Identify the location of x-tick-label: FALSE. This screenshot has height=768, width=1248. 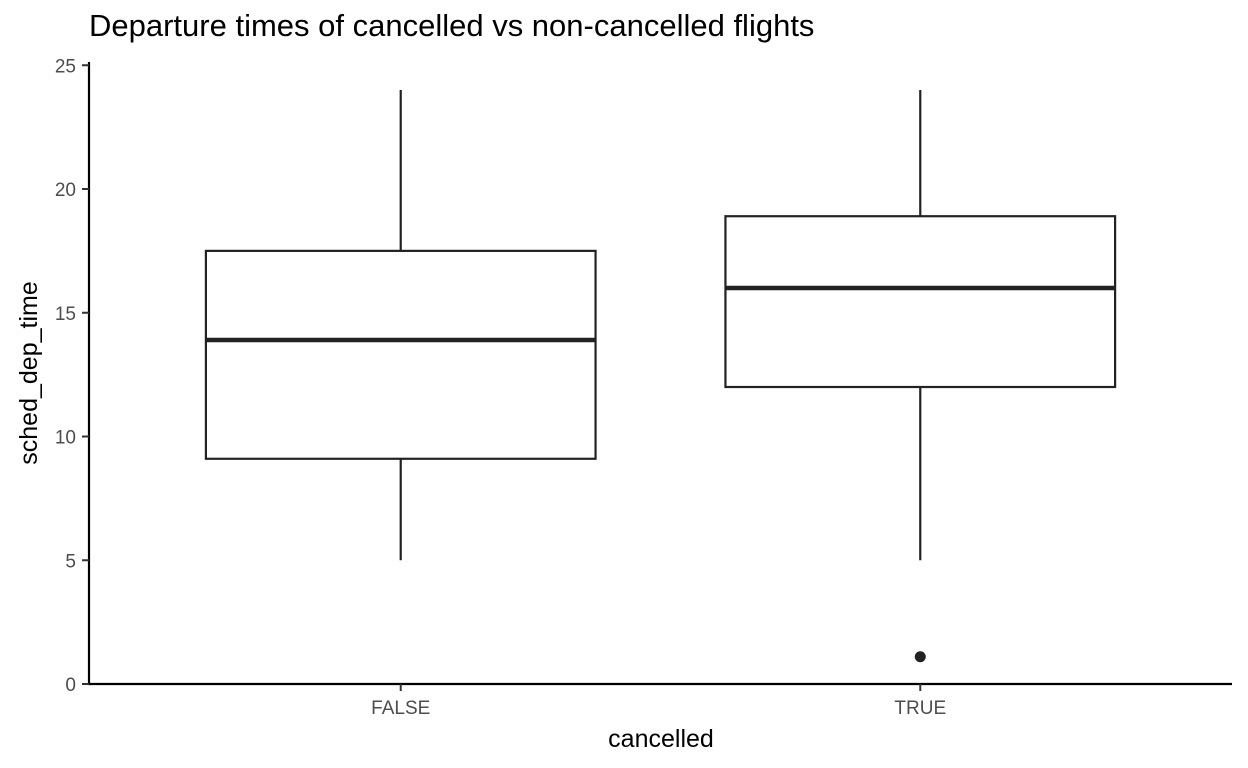
(400, 708).